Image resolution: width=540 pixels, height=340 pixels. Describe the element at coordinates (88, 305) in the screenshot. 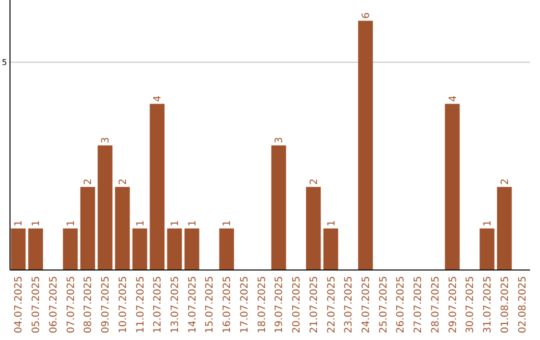

I see `x-tick-label: 08.07.2025` at that location.